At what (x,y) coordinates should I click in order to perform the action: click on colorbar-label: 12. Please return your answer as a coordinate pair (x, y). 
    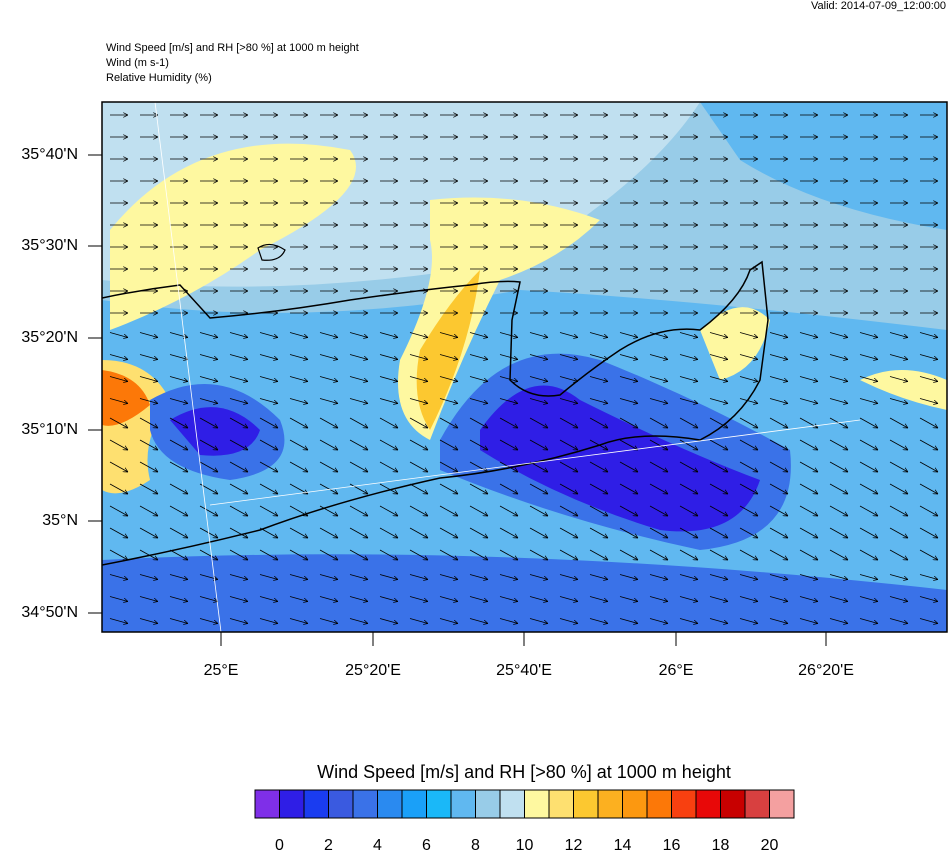
    Looking at the image, I should click on (574, 845).